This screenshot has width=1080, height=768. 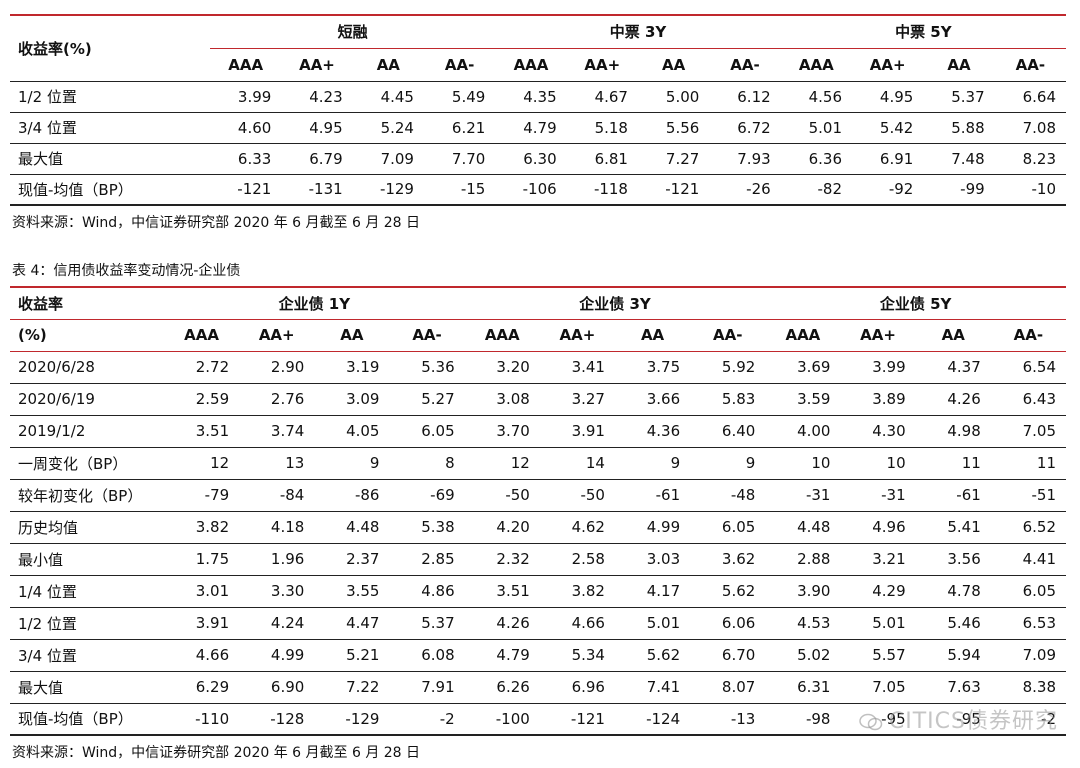 I want to click on table-cell: 7.22, so click(x=352, y=687).